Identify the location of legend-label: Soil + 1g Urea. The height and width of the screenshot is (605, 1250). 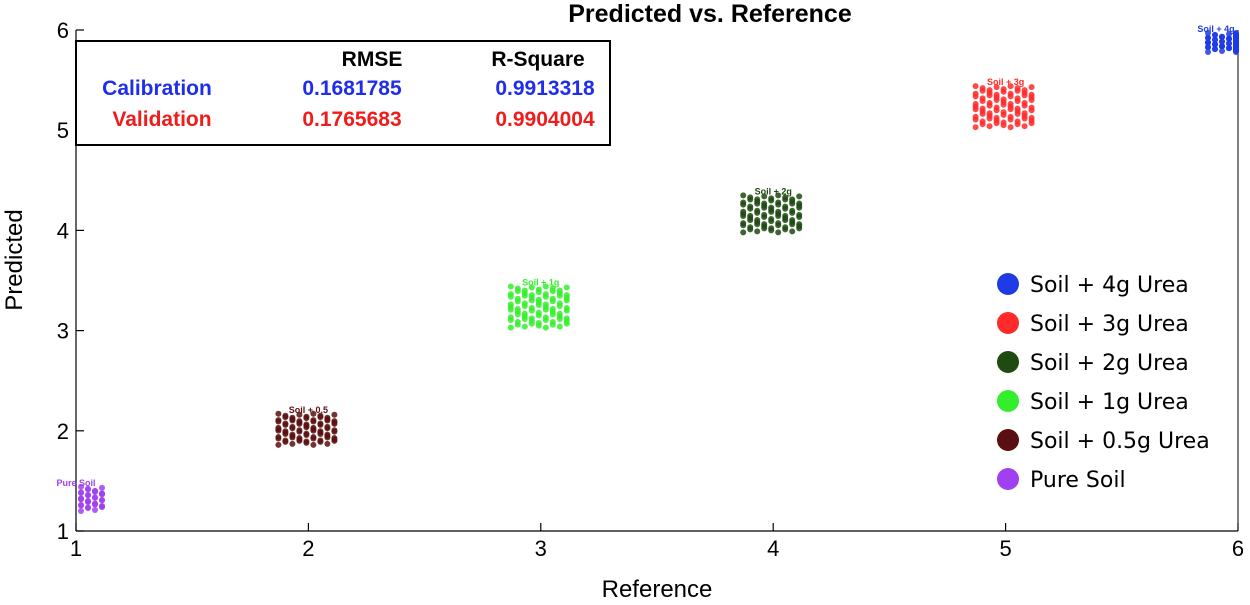
(1109, 402).